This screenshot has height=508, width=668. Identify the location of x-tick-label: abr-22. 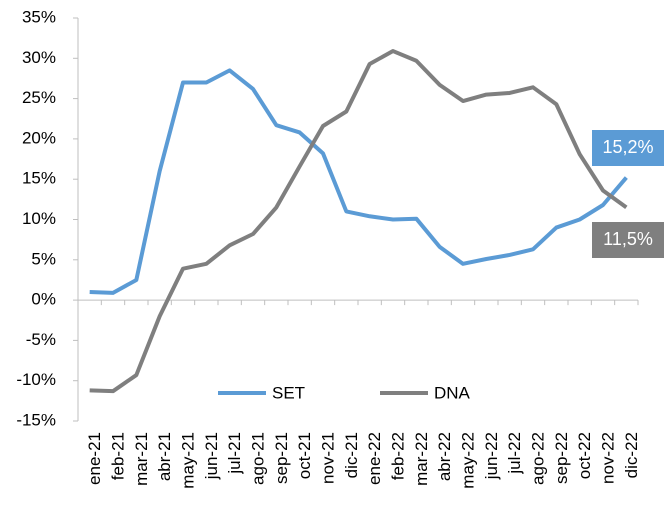
(444, 456).